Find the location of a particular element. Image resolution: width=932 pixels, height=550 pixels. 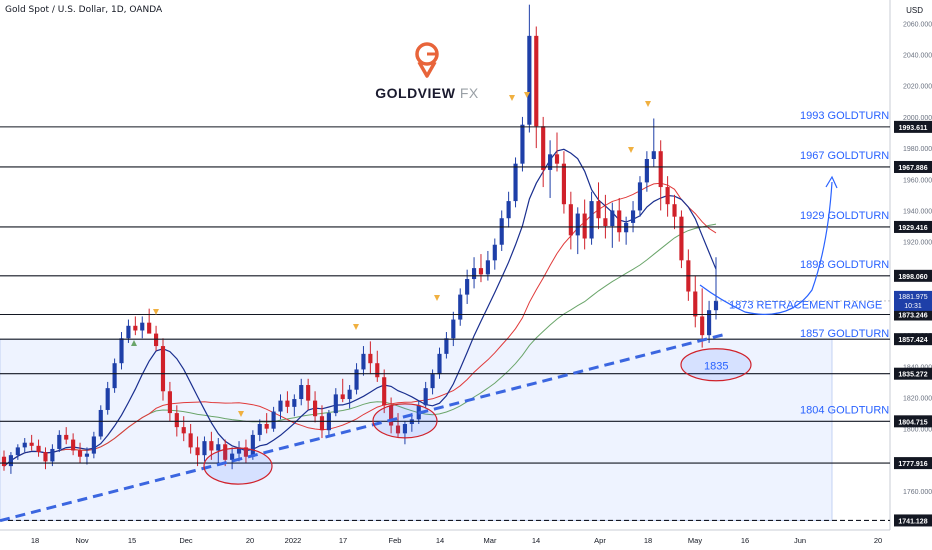

level-price-tag-text: 1898.060 is located at coordinates (912, 277).